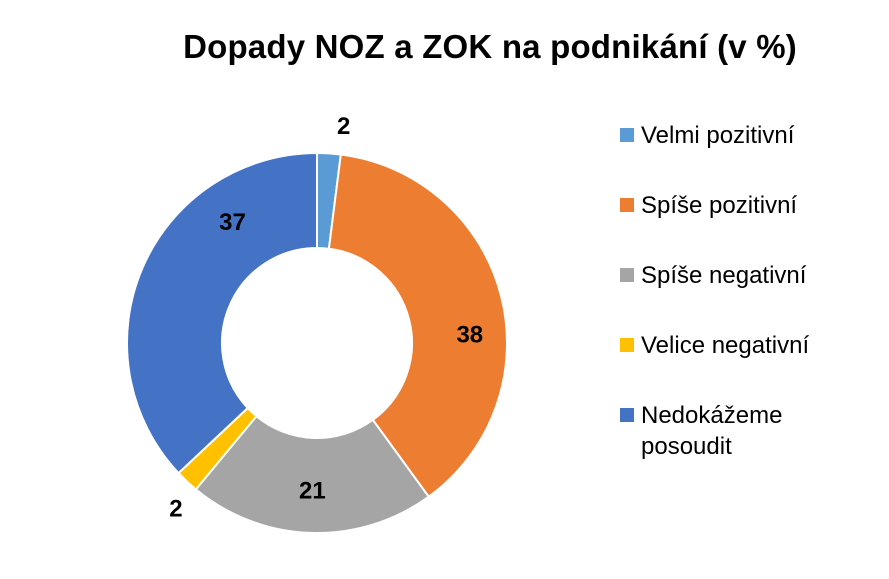  I want to click on legend-label: Spíše negativní, so click(724, 275).